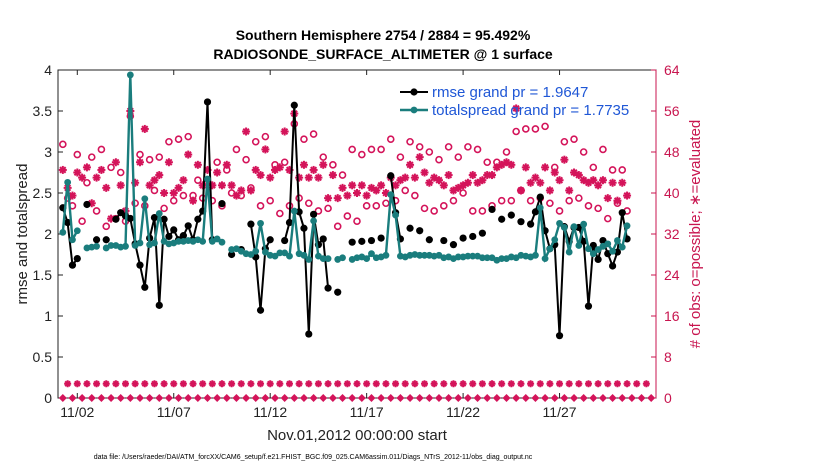 The width and height of the screenshot is (830, 470). What do you see at coordinates (270, 412) in the screenshot?
I see `x-tick-label: 11/12` at bounding box center [270, 412].